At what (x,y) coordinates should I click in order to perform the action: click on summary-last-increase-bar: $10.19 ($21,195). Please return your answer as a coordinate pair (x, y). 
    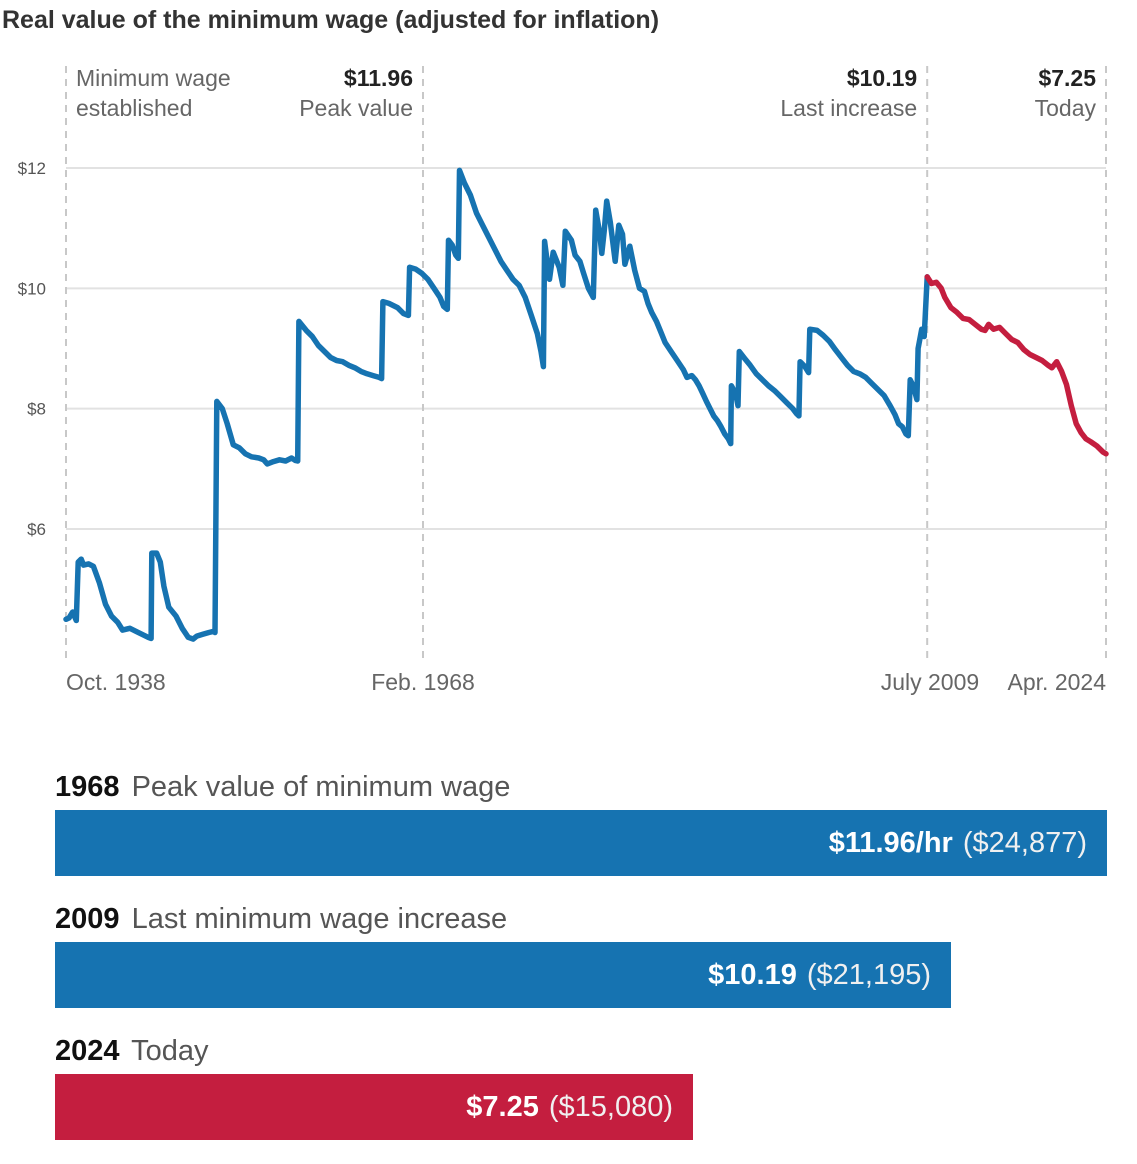
    Looking at the image, I should click on (503, 975).